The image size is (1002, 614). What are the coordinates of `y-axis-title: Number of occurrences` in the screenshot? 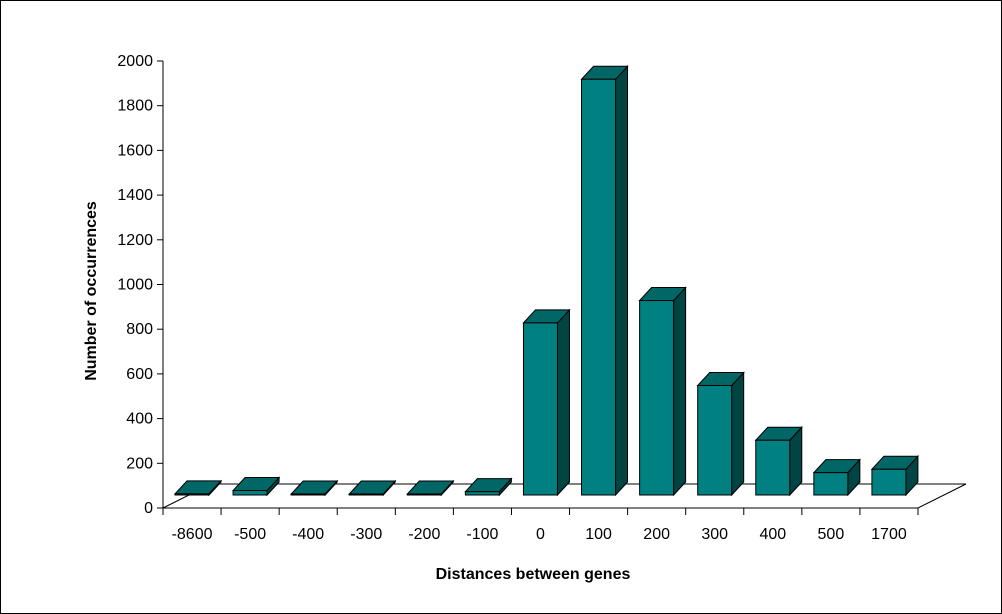 It's located at (91, 291).